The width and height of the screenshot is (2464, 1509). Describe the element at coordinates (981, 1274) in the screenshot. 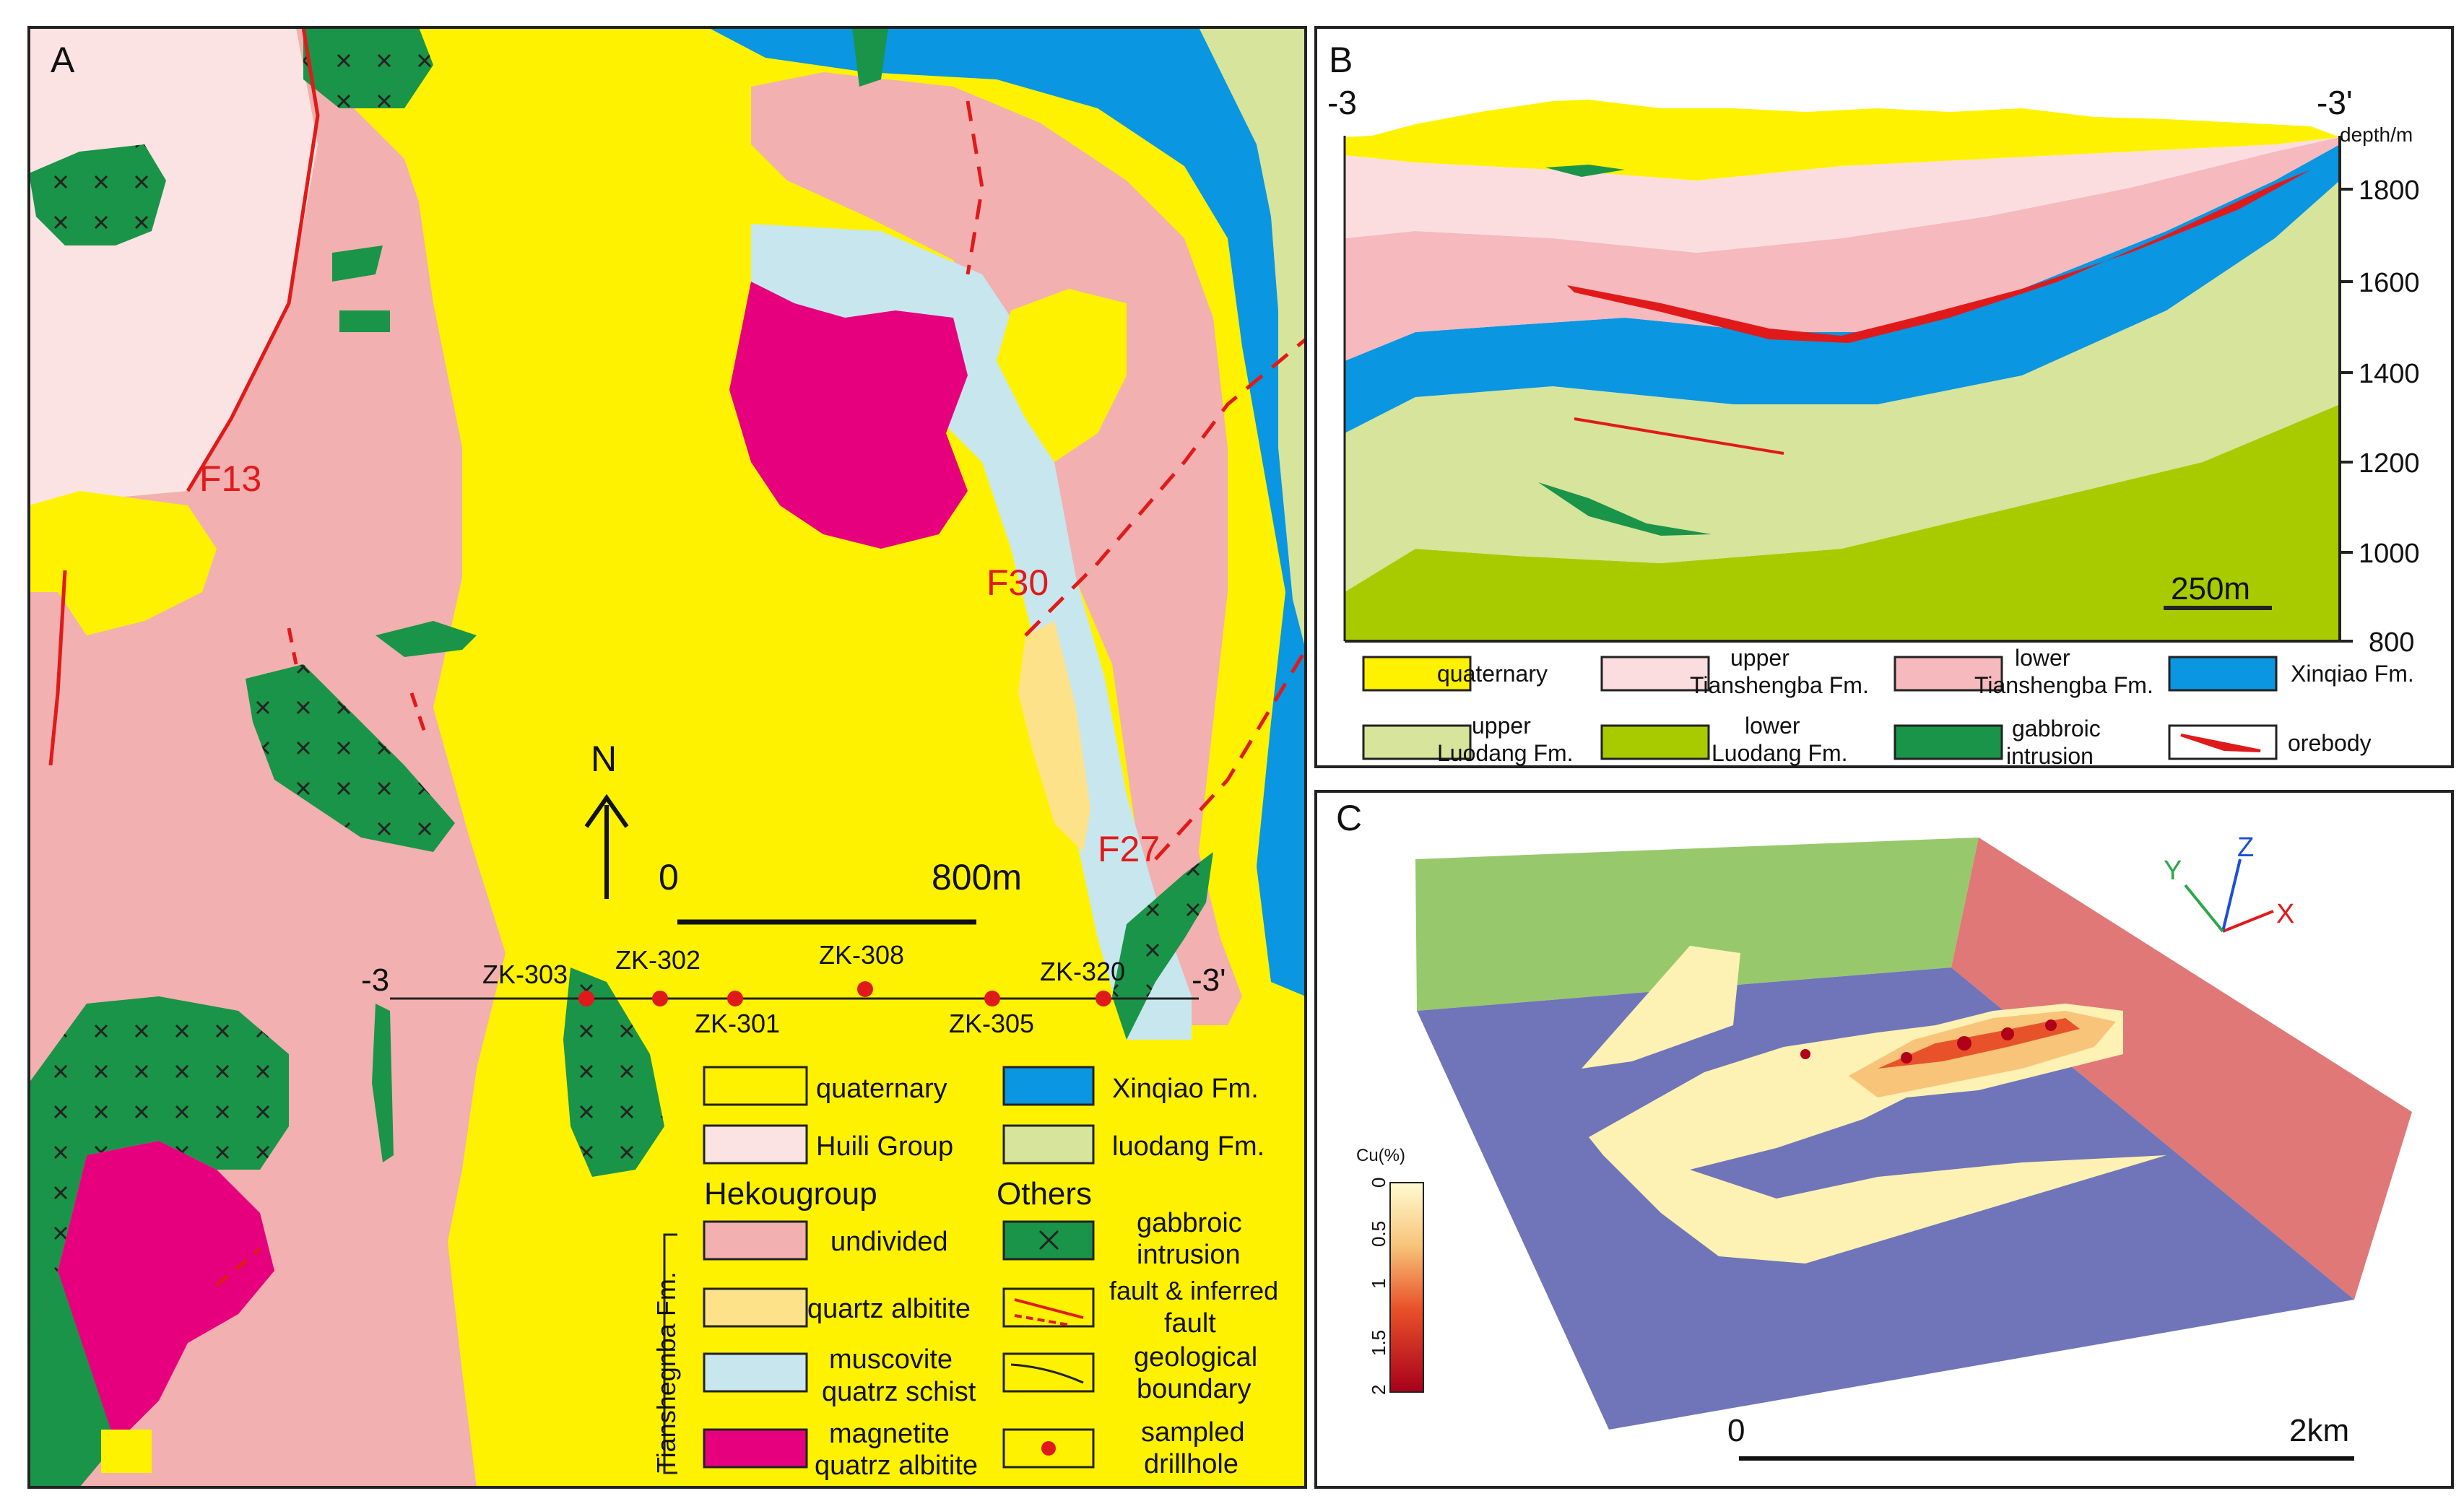

I see `legend-a` at that location.